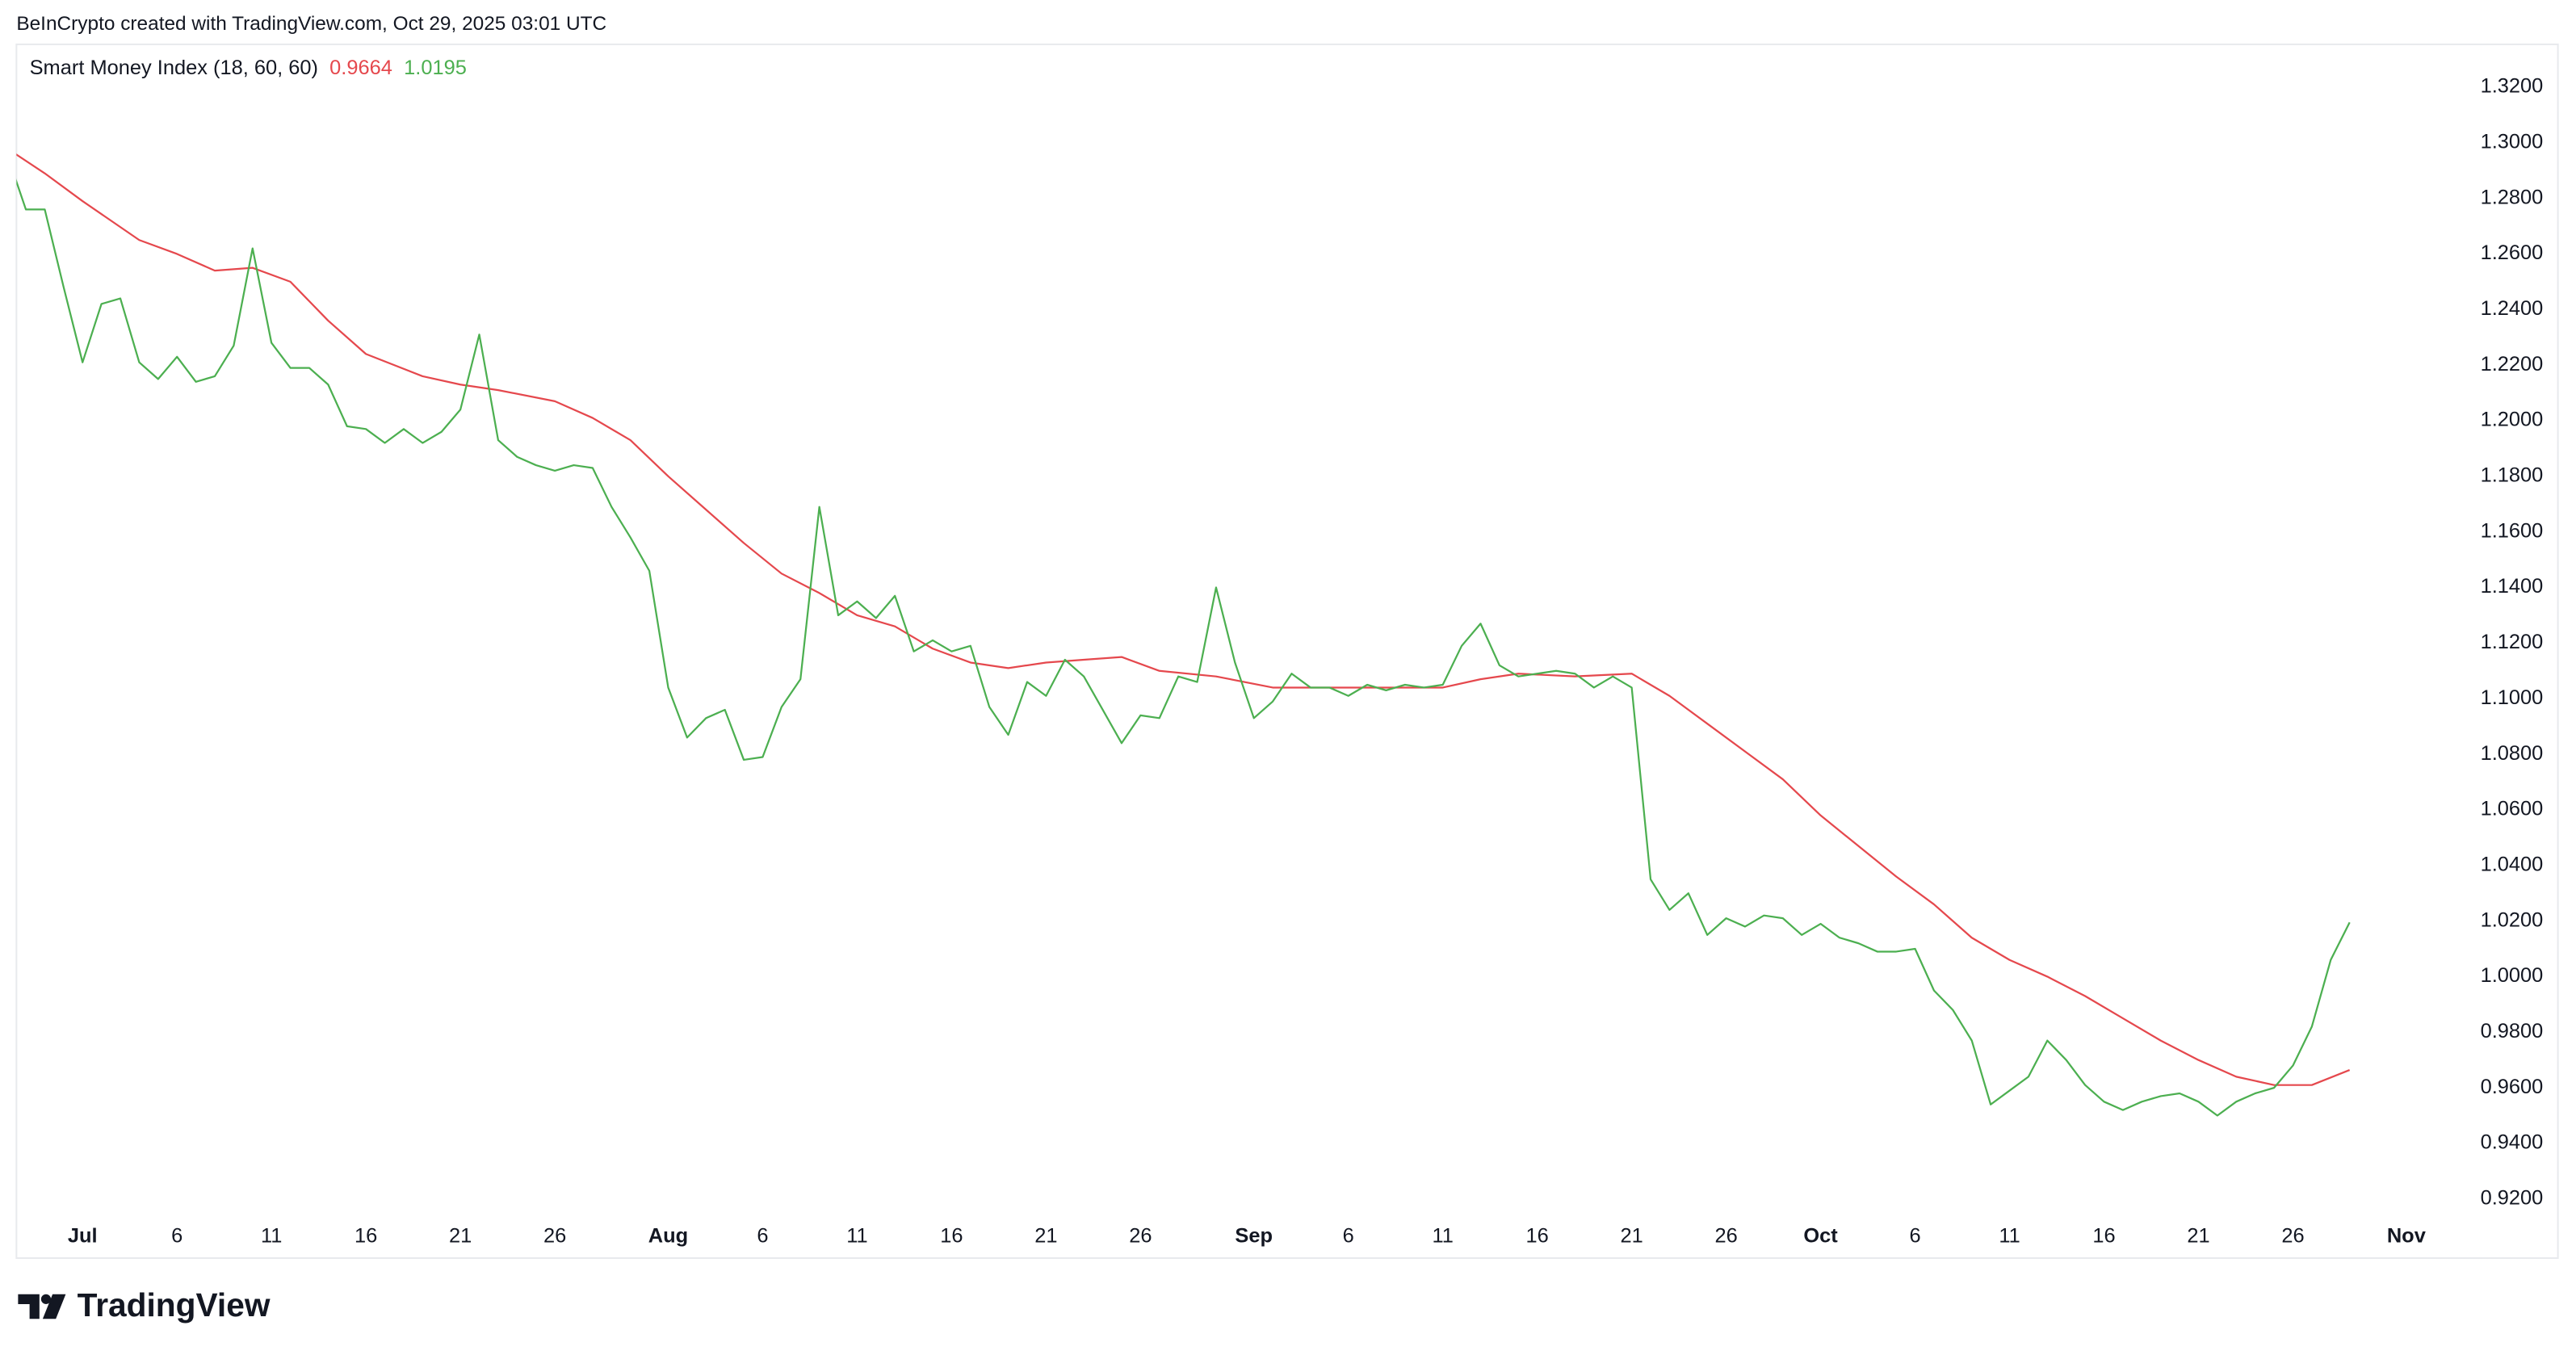 Image resolution: width=2576 pixels, height=1355 pixels. Describe the element at coordinates (2512, 1087) in the screenshot. I see `y-tick-label: 0.9600` at that location.